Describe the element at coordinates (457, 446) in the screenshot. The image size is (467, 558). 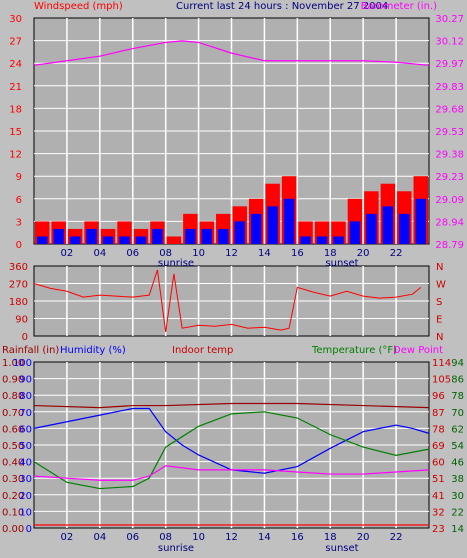
I see `temp-y-tick: 54` at that location.